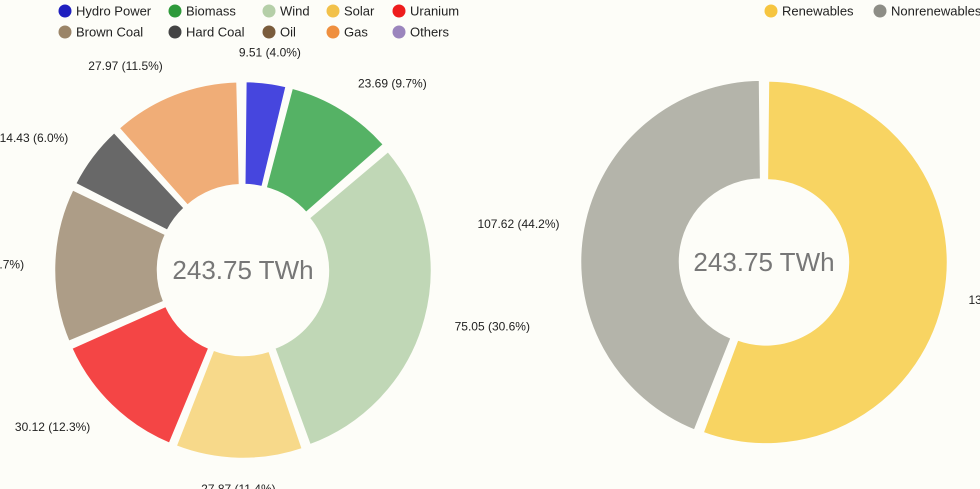 This screenshot has width=980, height=489. I want to click on slice-shape-biomass, so click(325, 150).